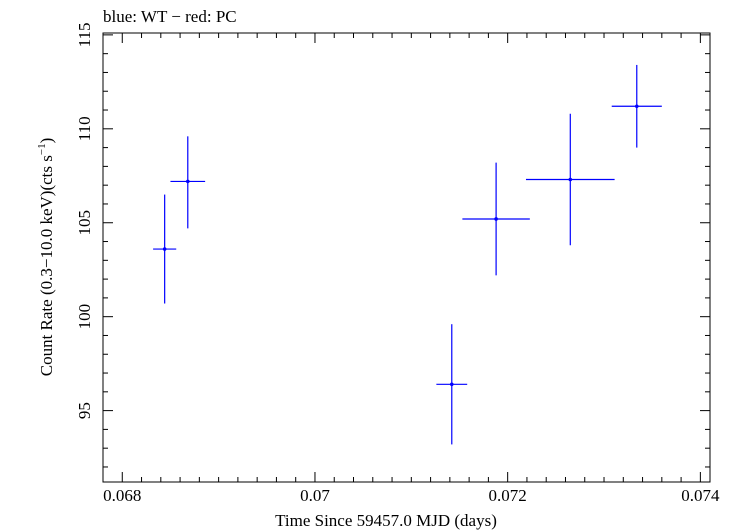 Image resolution: width=734 pixels, height=532 pixels. Describe the element at coordinates (46, 141) in the screenshot. I see `y-axis-label-close: )` at that location.